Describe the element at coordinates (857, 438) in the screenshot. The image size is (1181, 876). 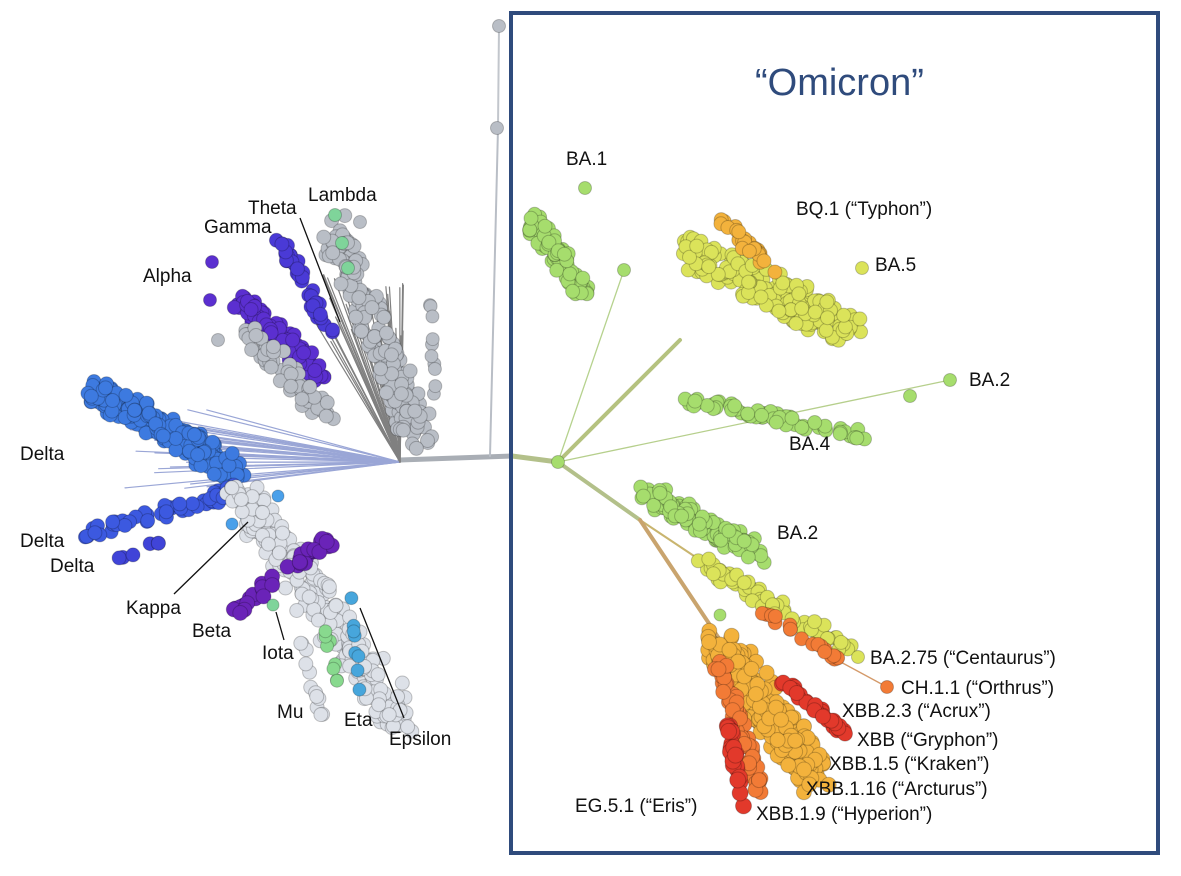
I see `ba4-node` at that location.